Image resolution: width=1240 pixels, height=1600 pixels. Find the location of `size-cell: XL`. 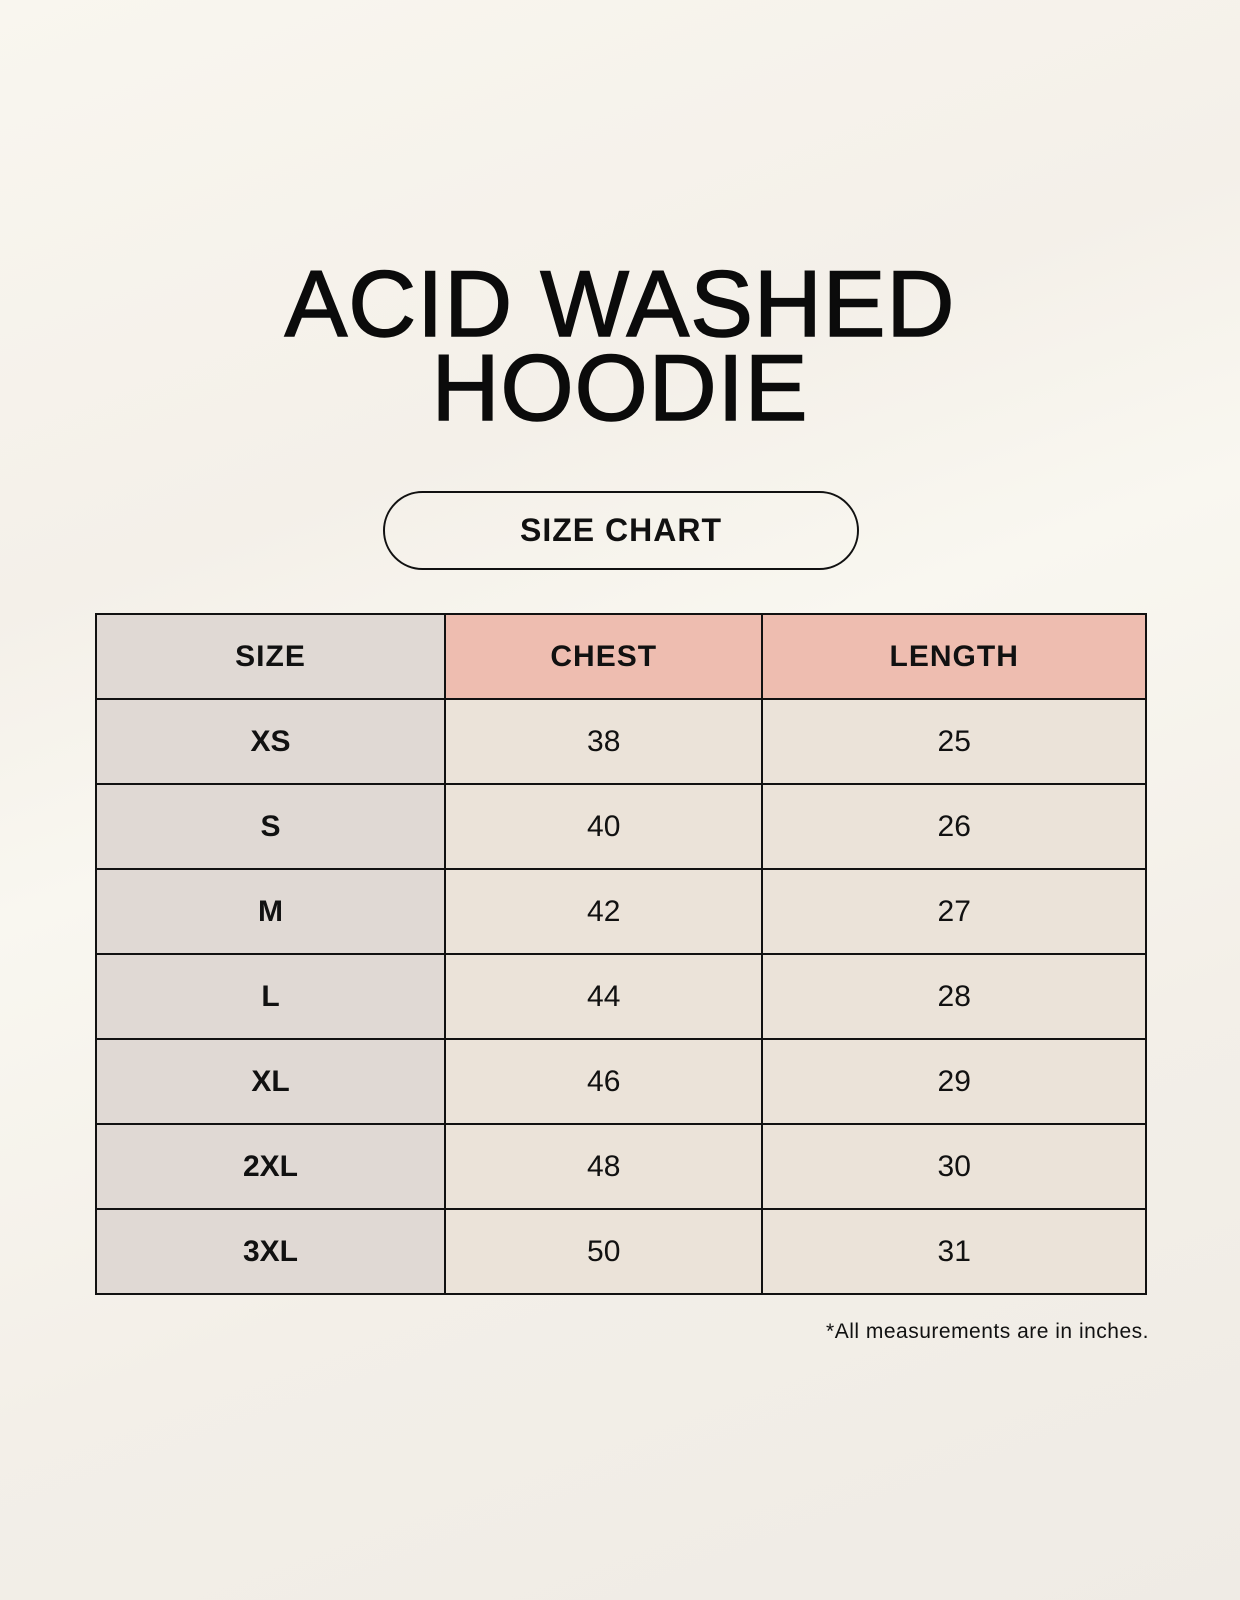

size-cell: XL is located at coordinates (270, 1081).